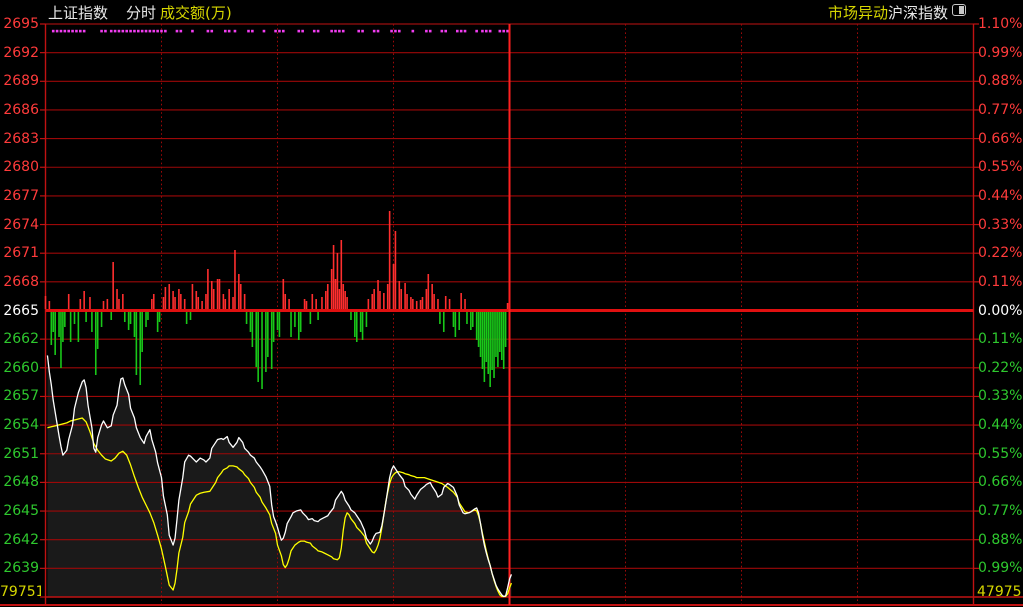 The width and height of the screenshot is (1023, 607). What do you see at coordinates (21, 253) in the screenshot?
I see `price-label: 2671` at bounding box center [21, 253].